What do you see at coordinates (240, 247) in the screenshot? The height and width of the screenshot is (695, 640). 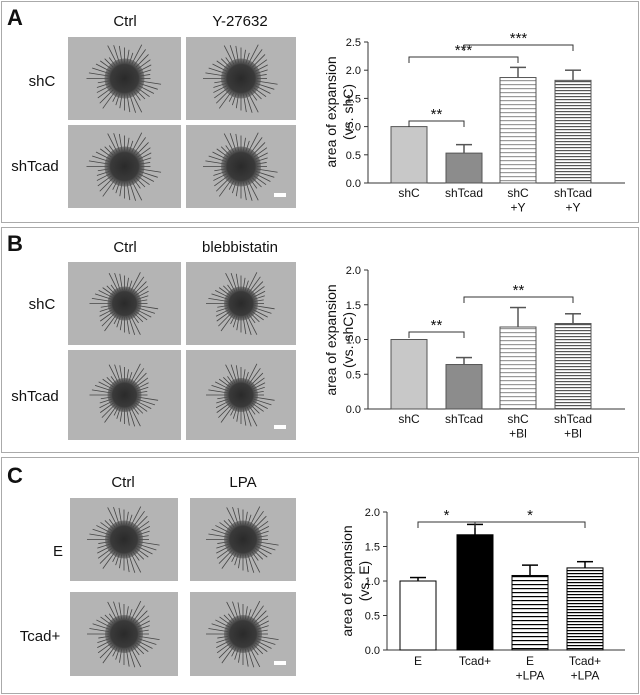 I see `column-header: blebbistatin` at bounding box center [240, 247].